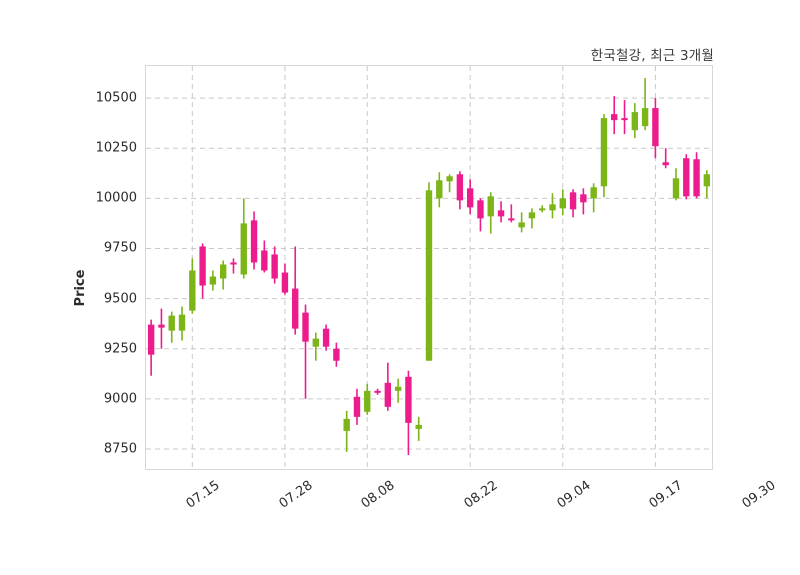 The height and width of the screenshot is (575, 800). I want to click on y-tick-label: 9500, so click(120, 299).